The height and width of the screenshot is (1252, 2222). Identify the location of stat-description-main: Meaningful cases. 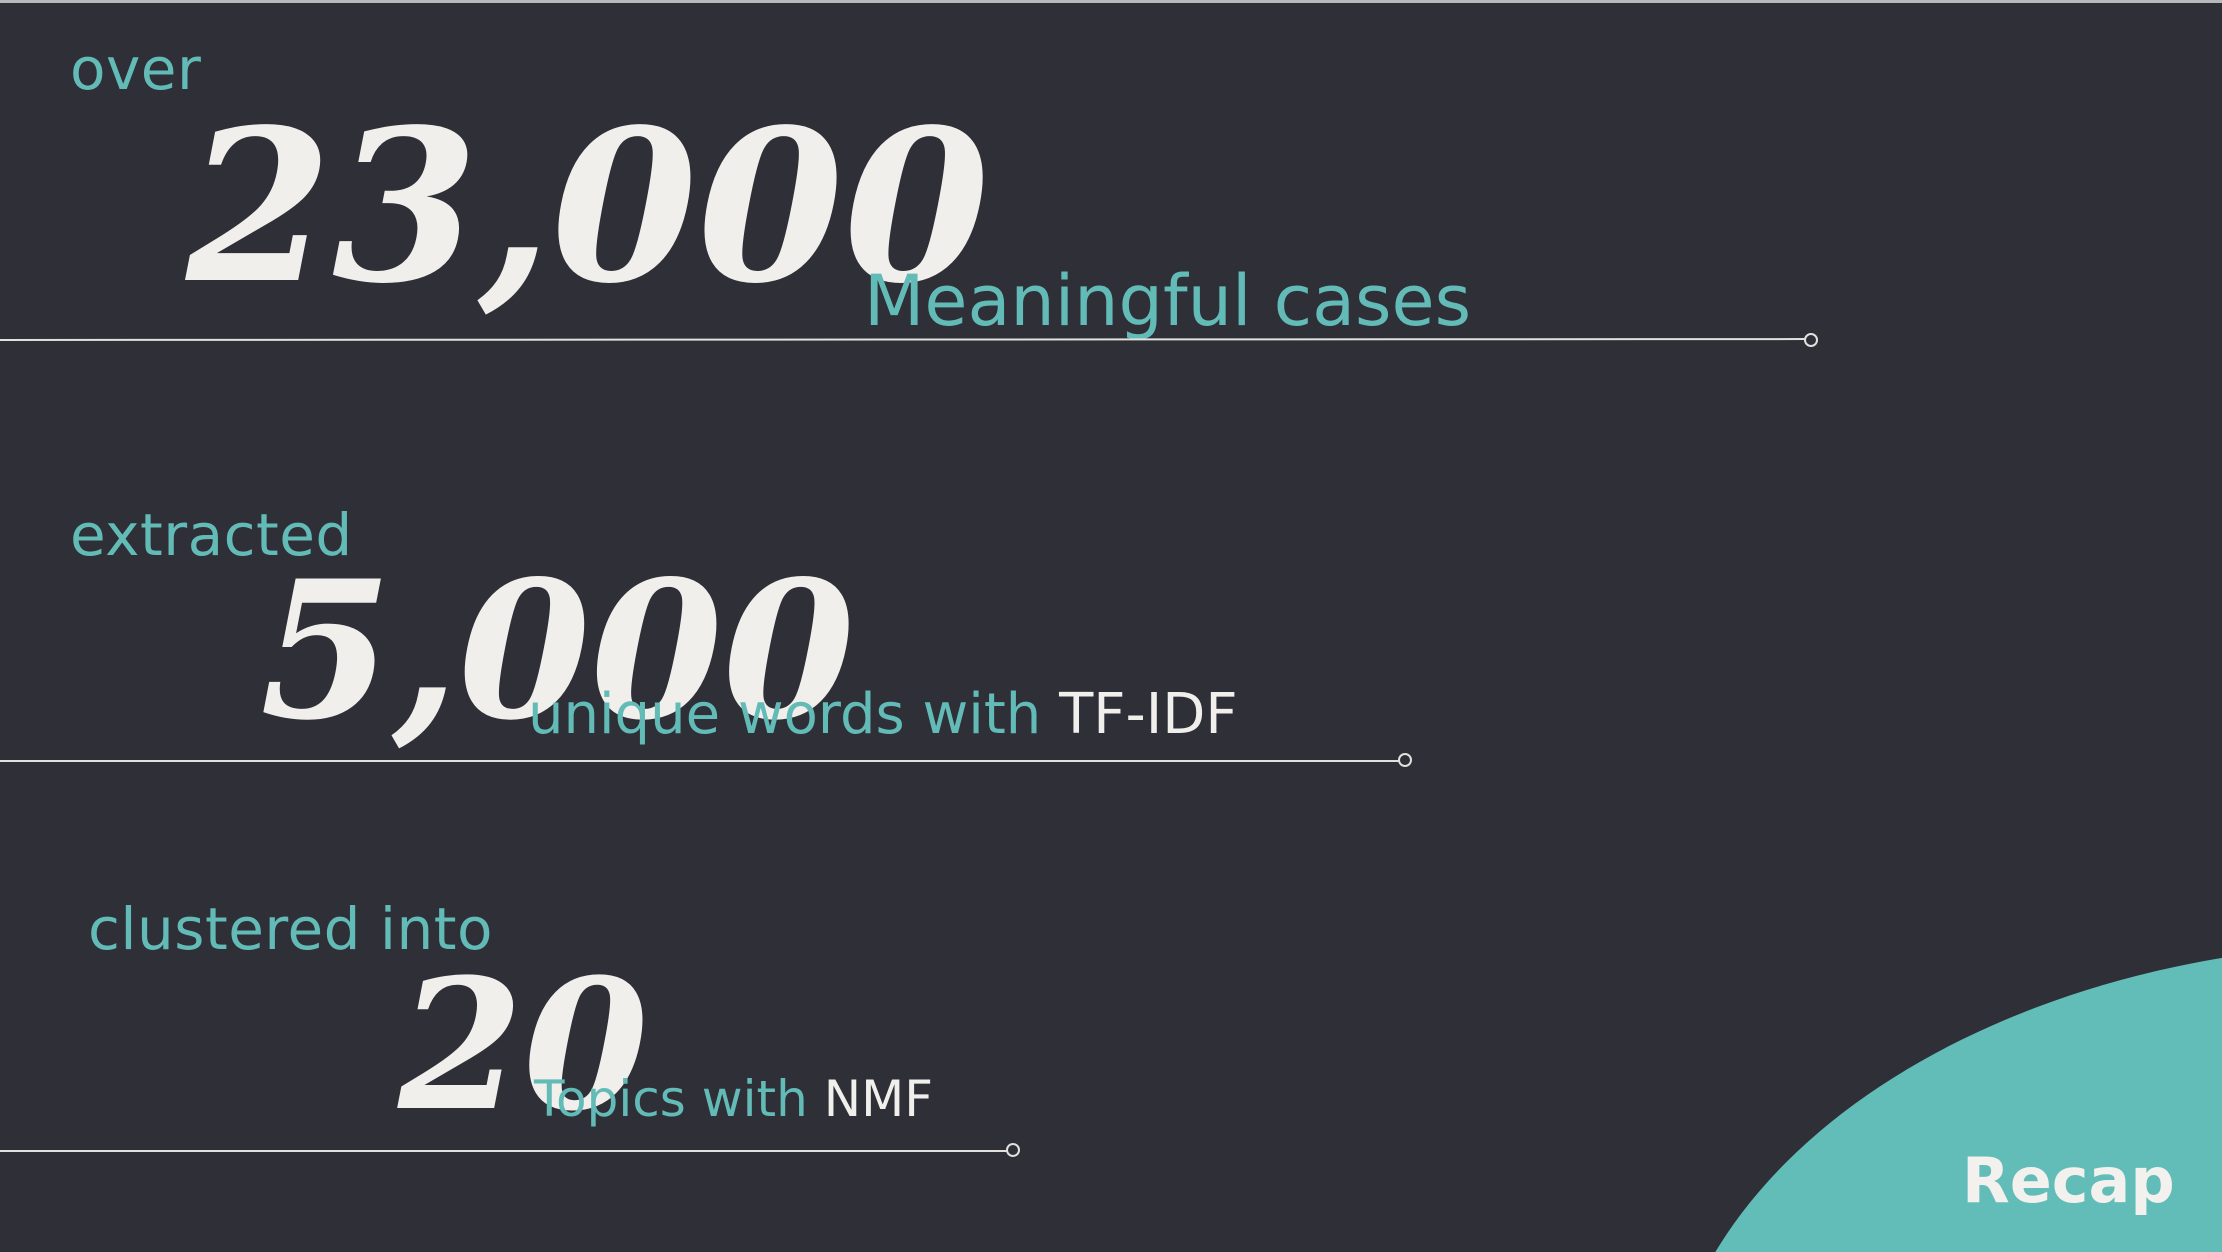
(1168, 301).